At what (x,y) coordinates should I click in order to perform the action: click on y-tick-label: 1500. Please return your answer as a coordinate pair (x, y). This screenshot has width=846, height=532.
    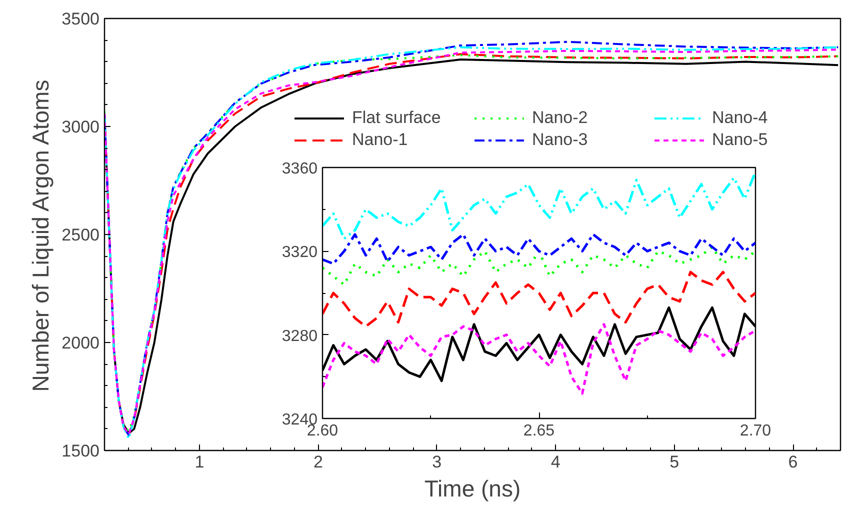
    Looking at the image, I should click on (81, 451).